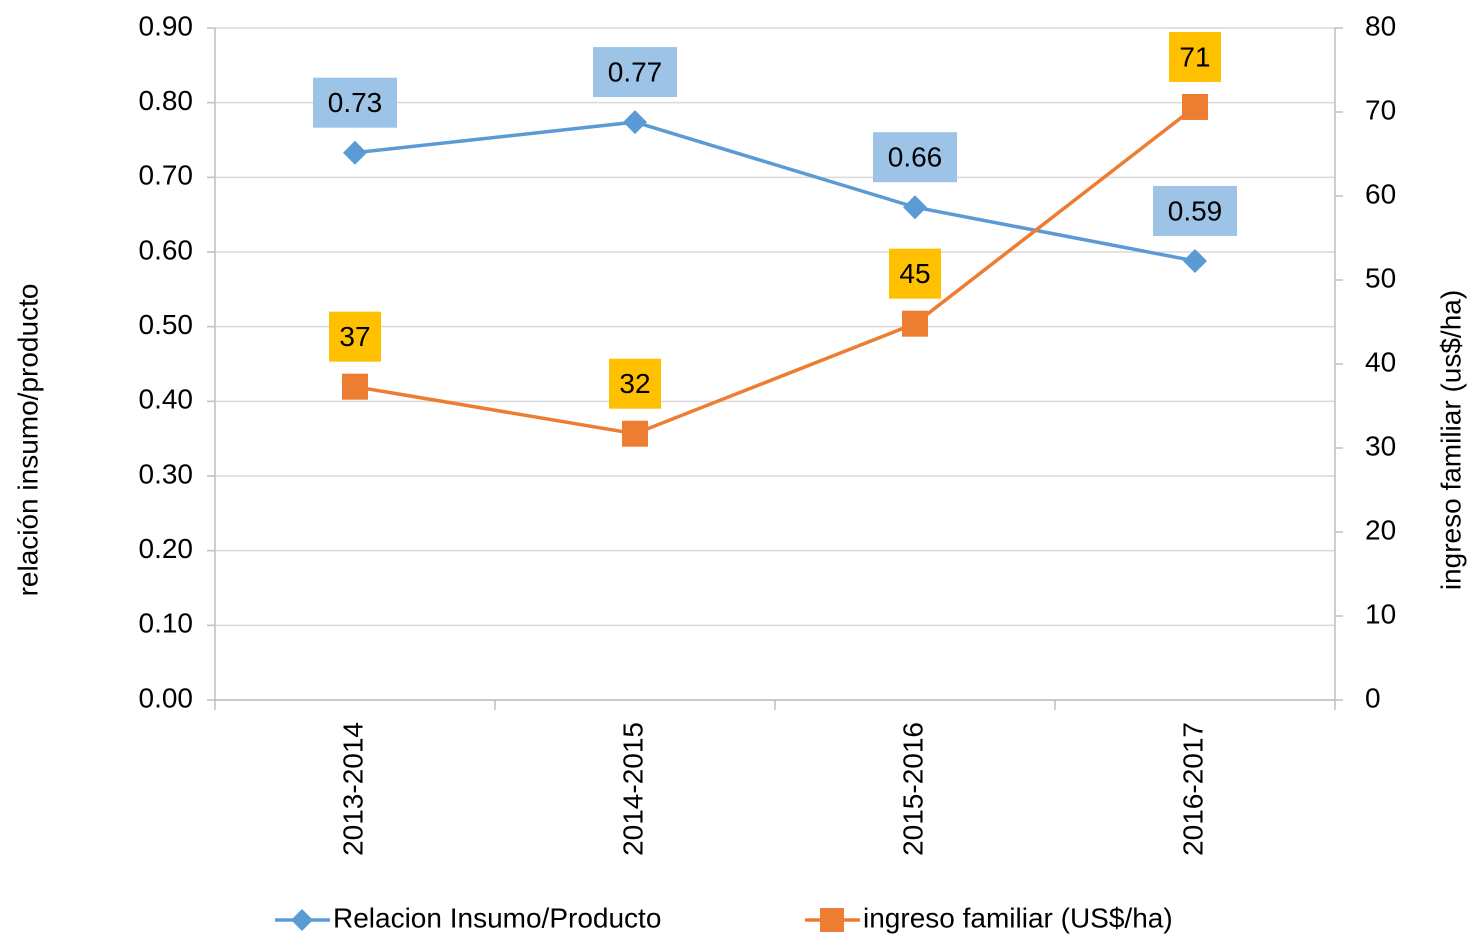 Image resolution: width=1467 pixels, height=939 pixels. What do you see at coordinates (352, 789) in the screenshot?
I see `x-tick-label: 2013-2014` at bounding box center [352, 789].